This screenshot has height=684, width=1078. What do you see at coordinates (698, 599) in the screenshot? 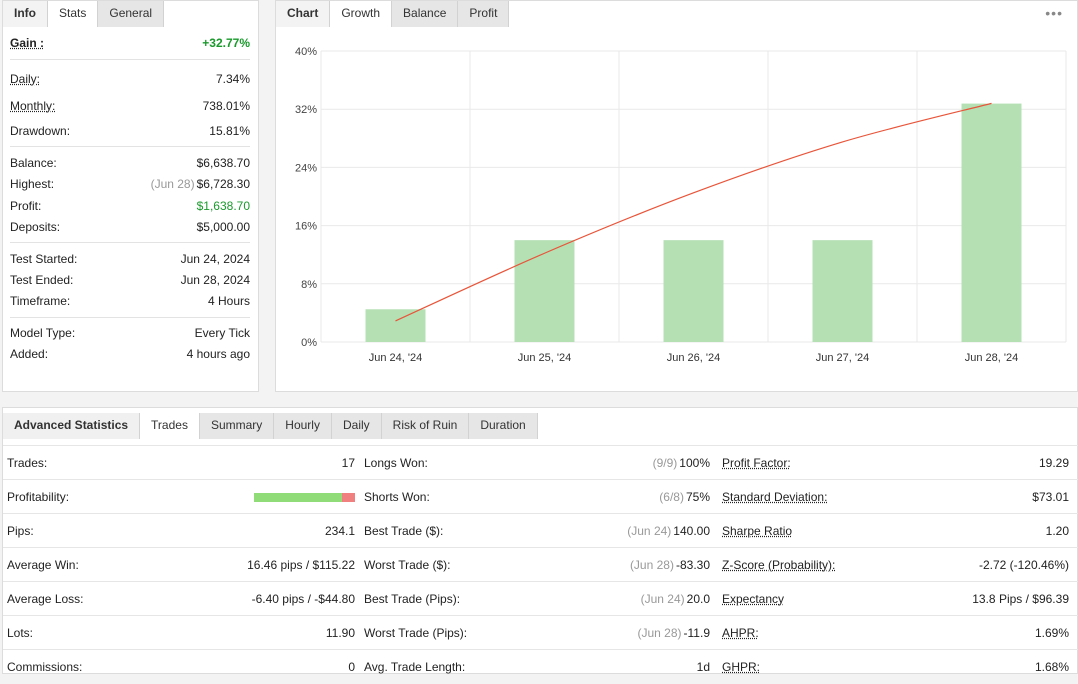
I see `best-trade-pips-value: 20.0` at bounding box center [698, 599].